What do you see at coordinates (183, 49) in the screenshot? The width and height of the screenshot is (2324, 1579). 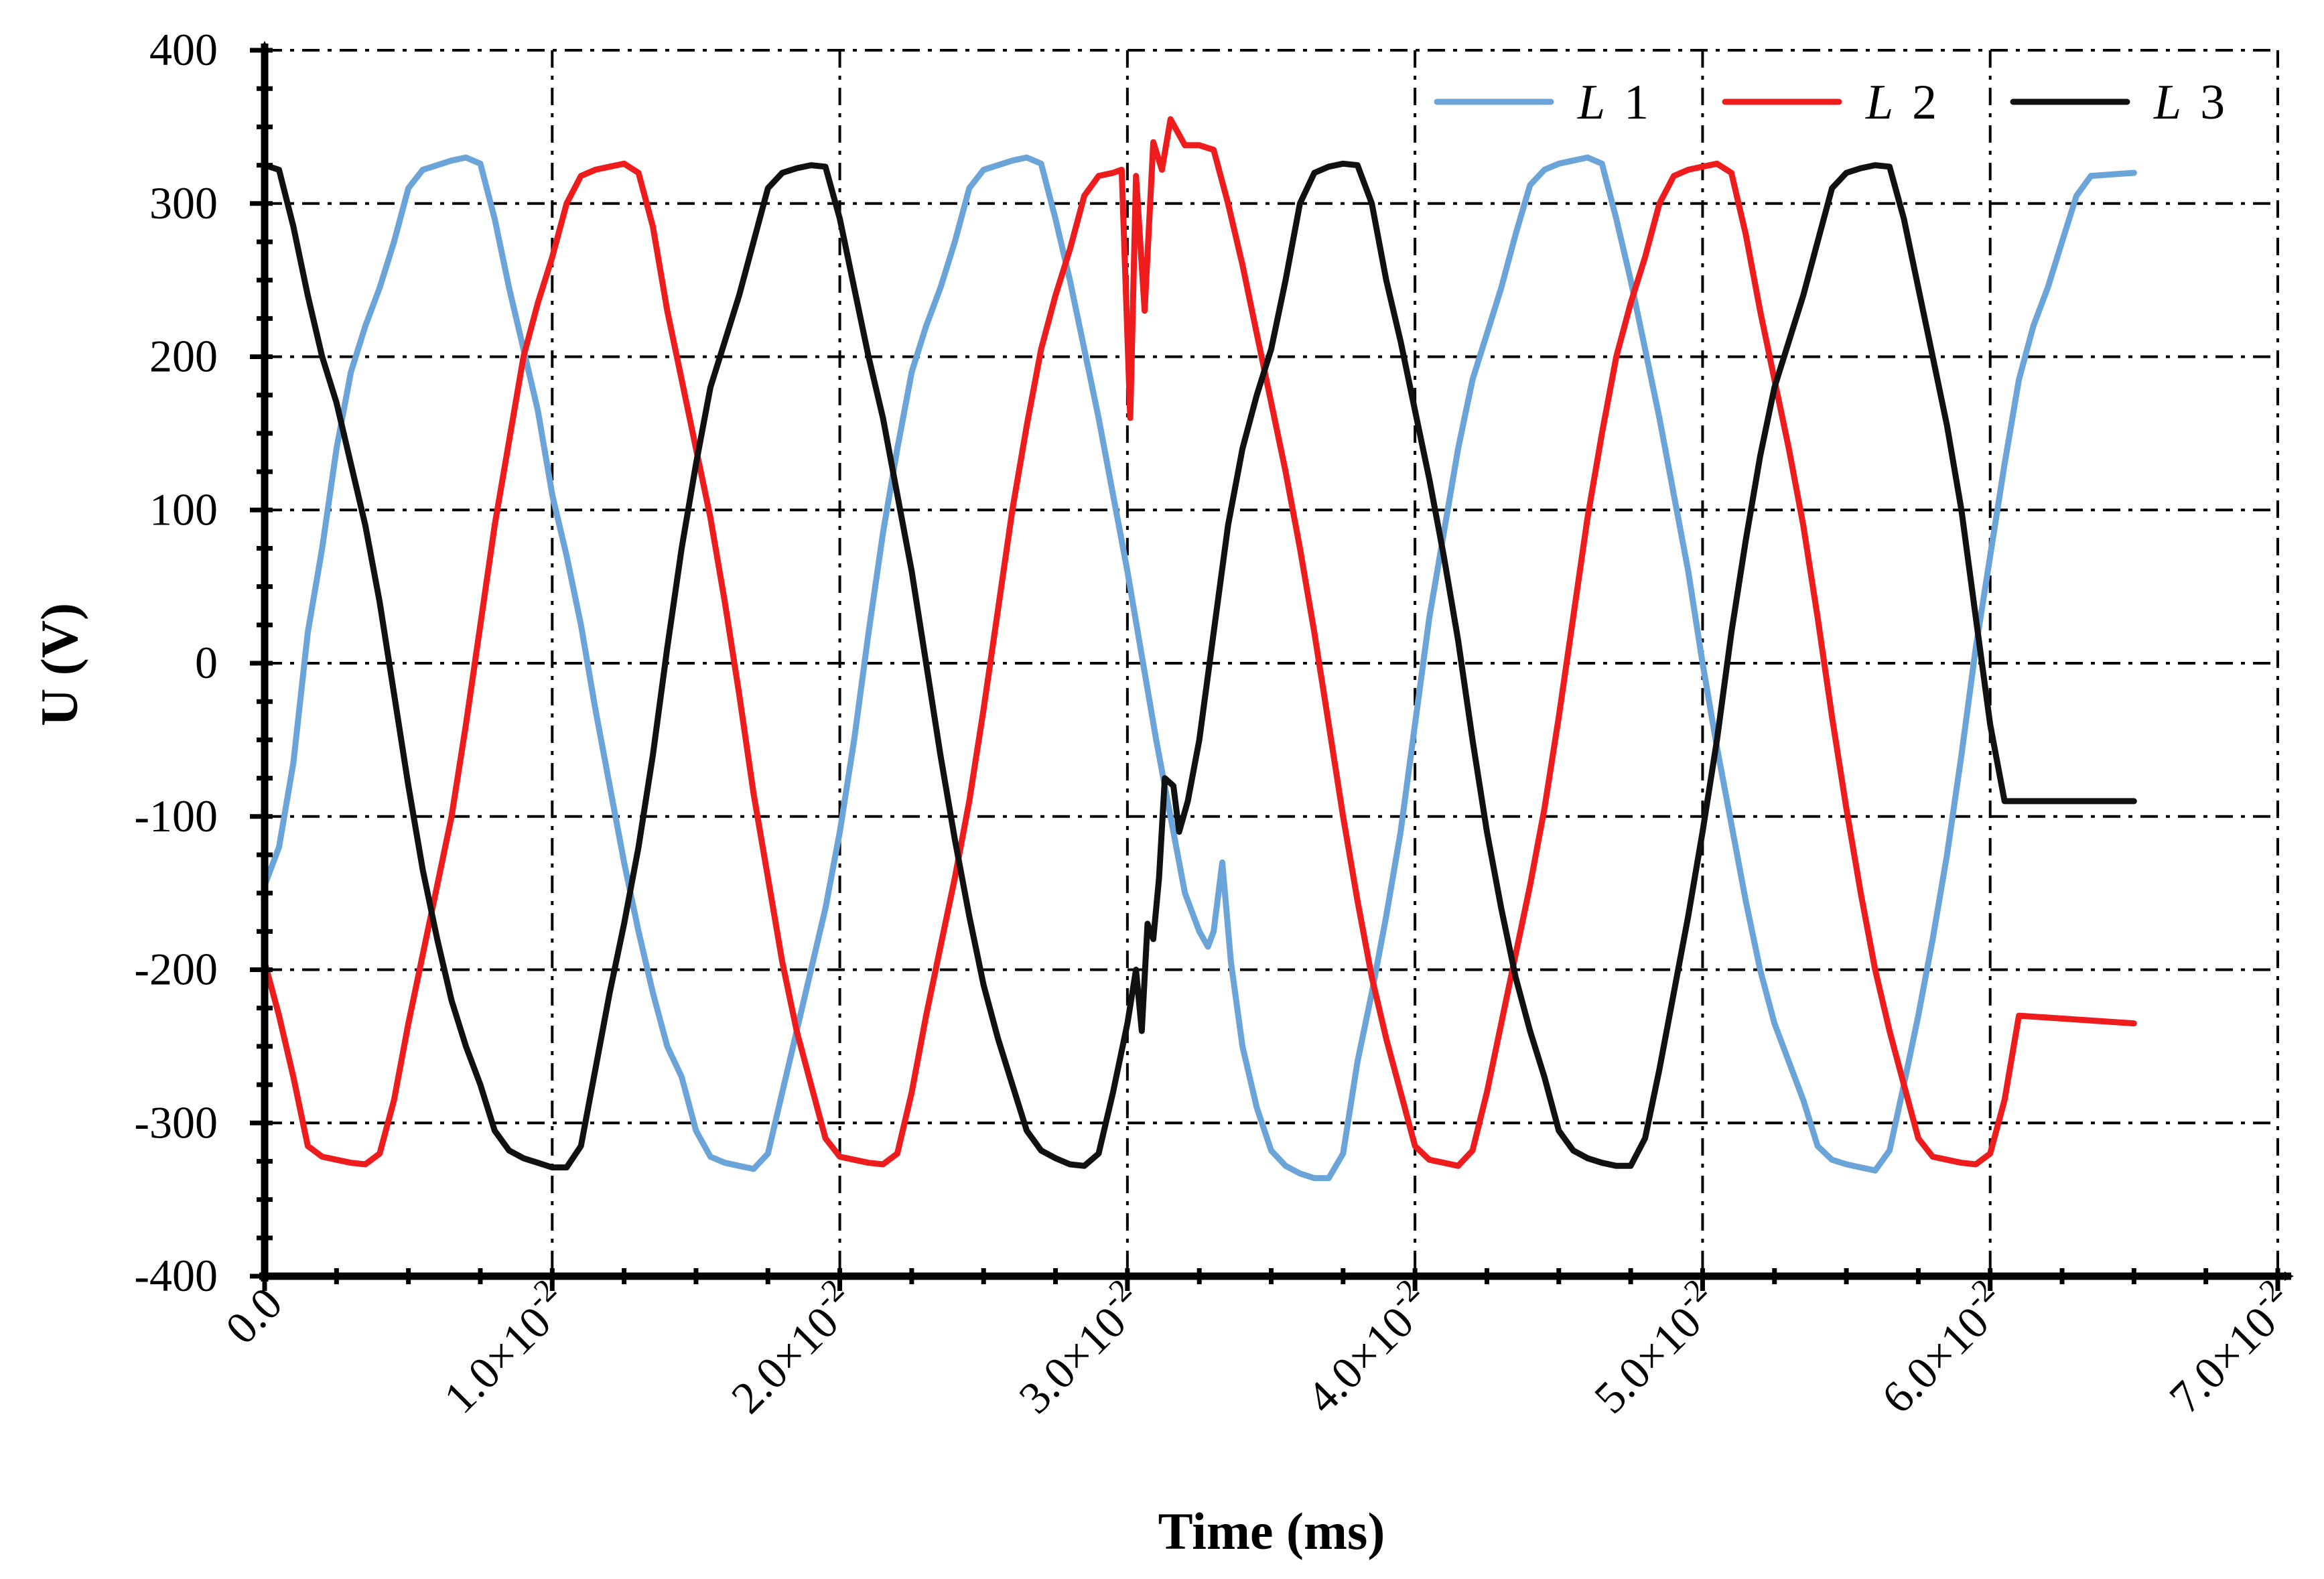 I see `y-tick-label: 400` at bounding box center [183, 49].